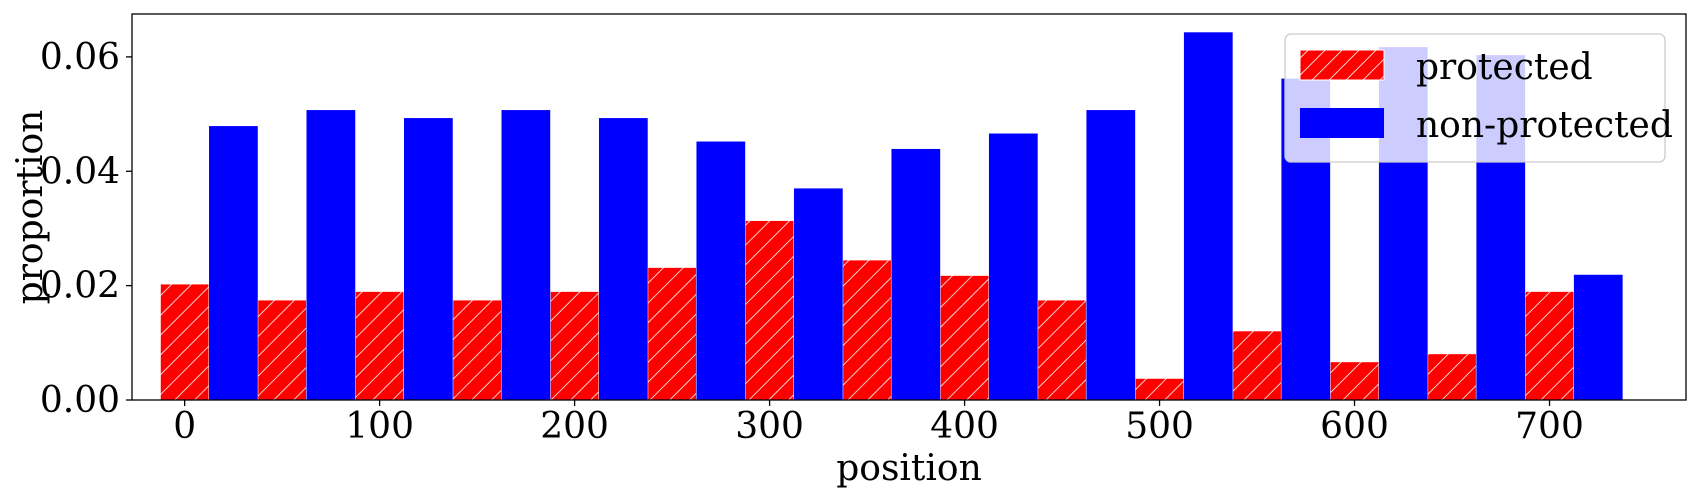  Describe the element at coordinates (1544, 125) in the screenshot. I see `legend-label-non-protected: non-protected` at that location.